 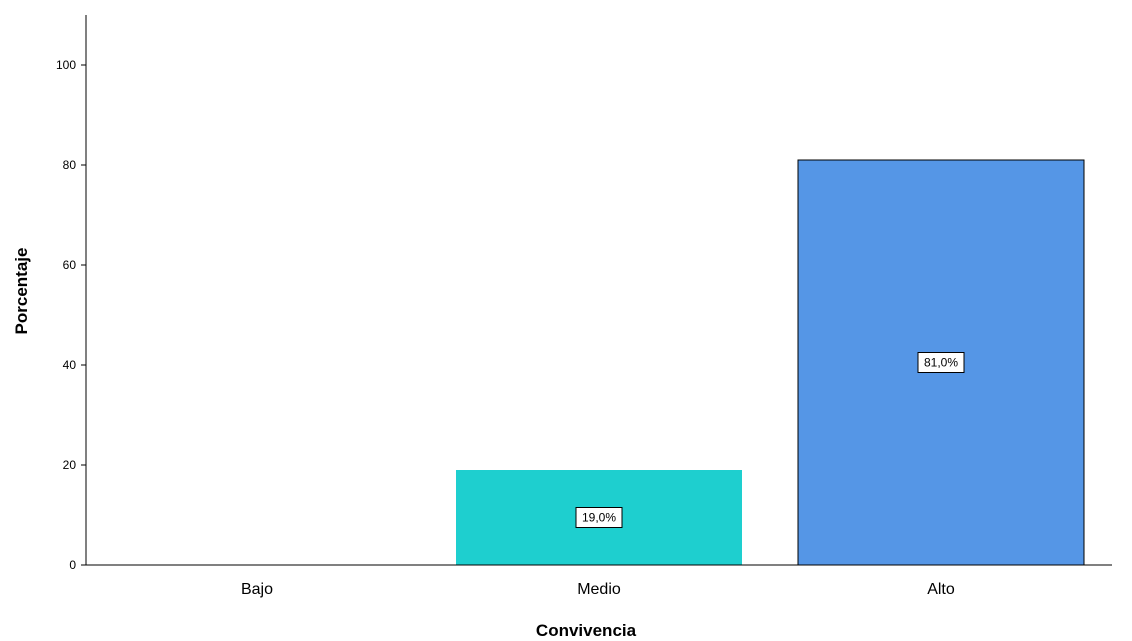 What do you see at coordinates (21, 291) in the screenshot?
I see `y-axis-title: Porcentaje` at bounding box center [21, 291].